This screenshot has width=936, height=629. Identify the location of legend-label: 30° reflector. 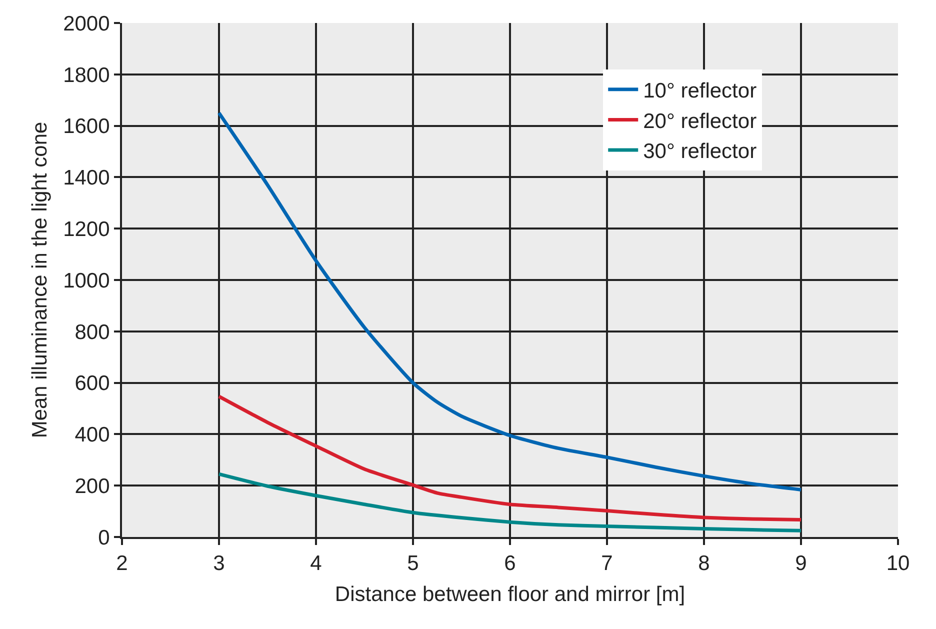
(700, 152).